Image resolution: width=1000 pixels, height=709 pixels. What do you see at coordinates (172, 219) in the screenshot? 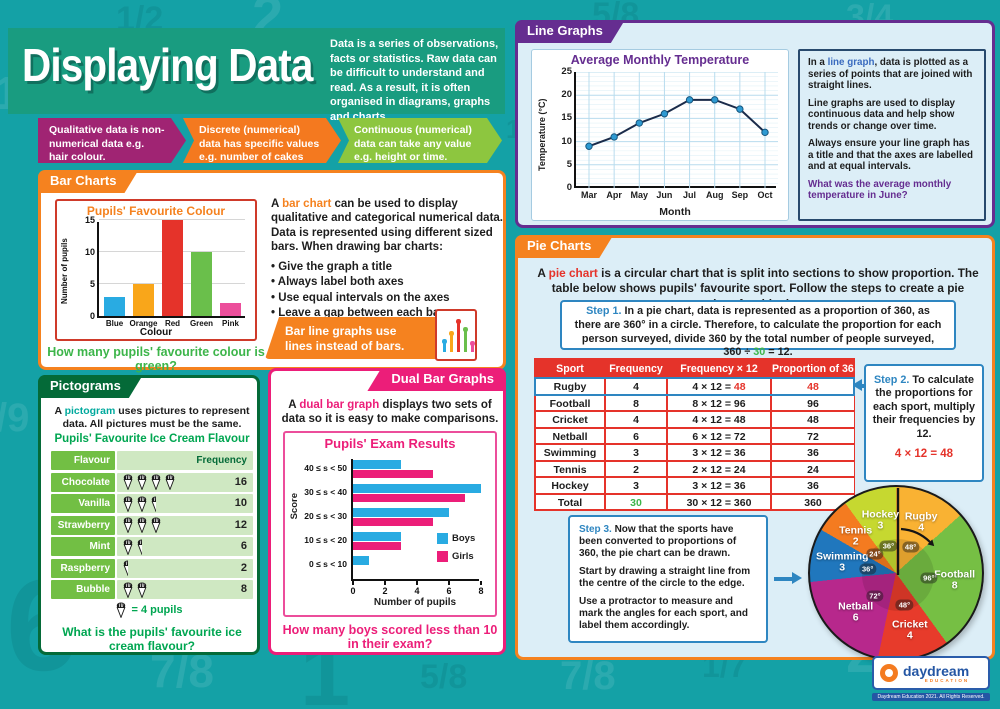
I see `gridline` at bounding box center [172, 219].